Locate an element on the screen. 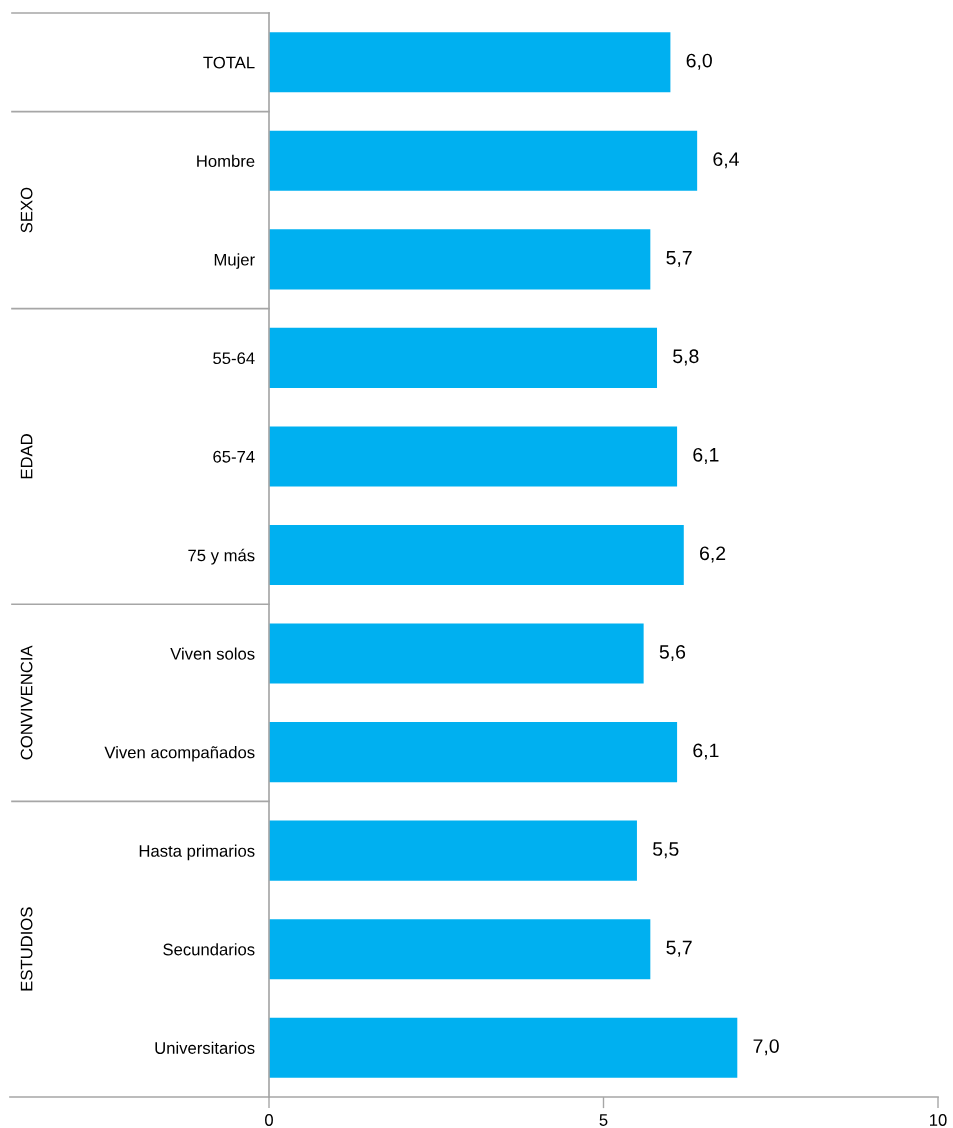 This screenshot has height=1128, width=953. data-label: 5,8 is located at coordinates (686, 357).